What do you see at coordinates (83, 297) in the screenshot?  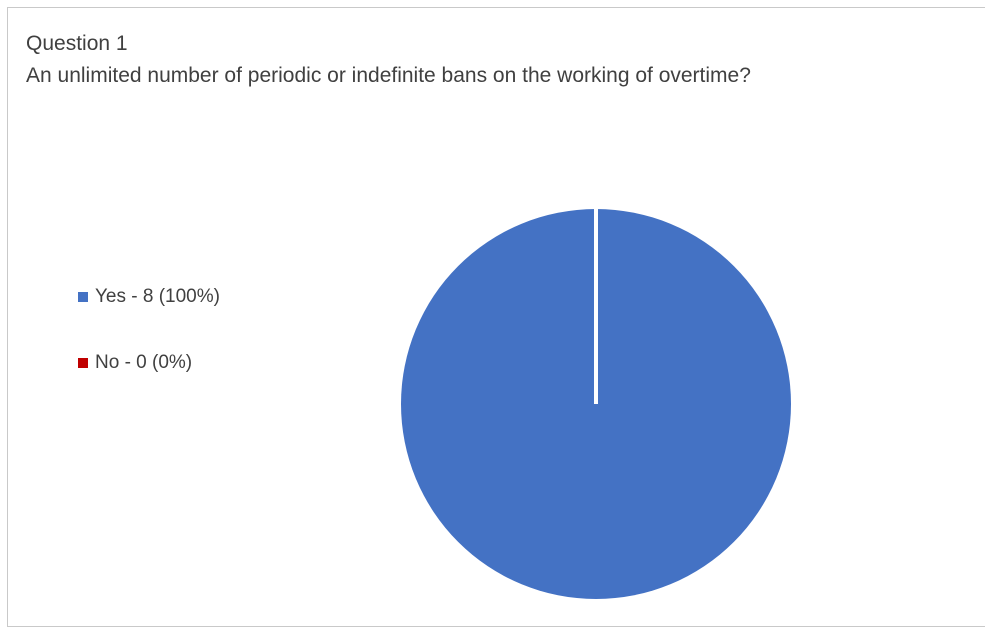 I see `legend-swatch-yes` at bounding box center [83, 297].